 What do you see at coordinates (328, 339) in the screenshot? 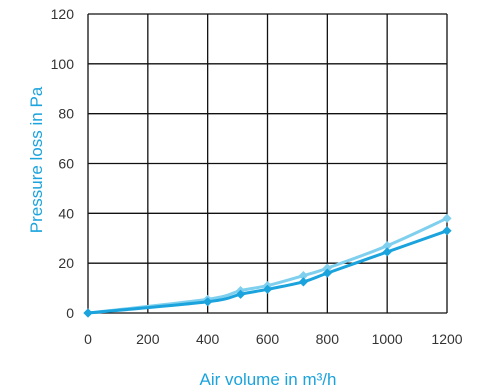
I see `x-tick-label: 800` at bounding box center [328, 339].